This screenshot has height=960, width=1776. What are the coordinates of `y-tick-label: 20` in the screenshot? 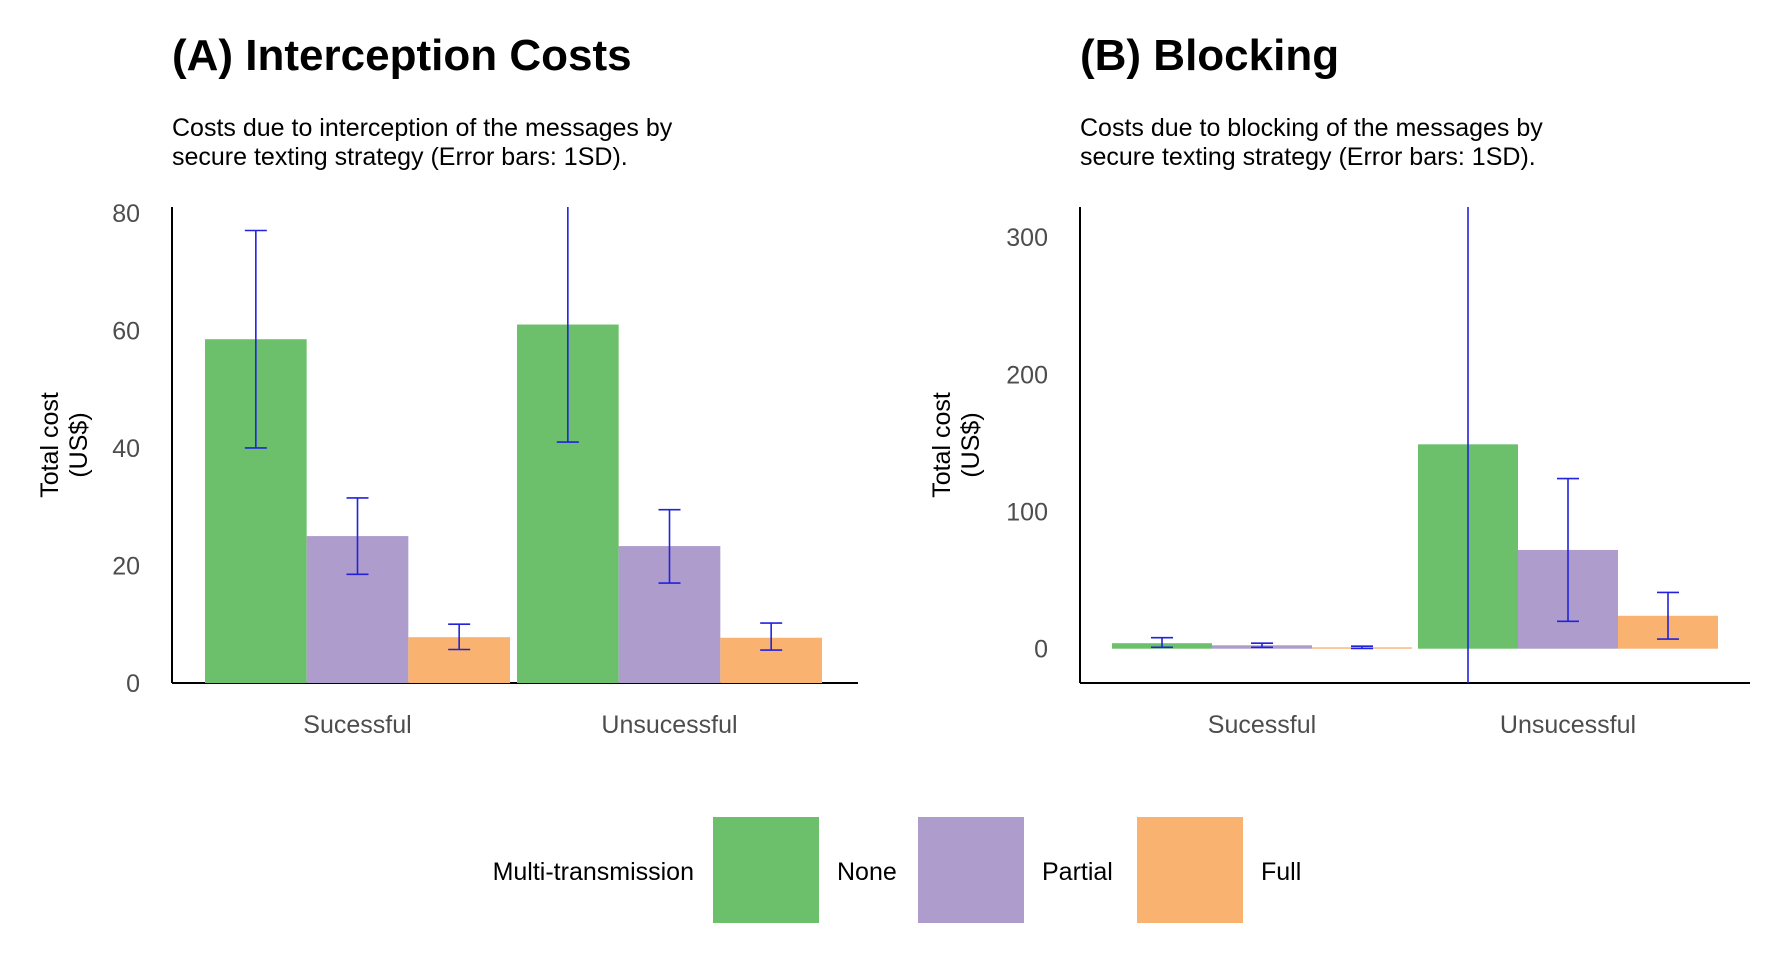 It's located at (126, 566).